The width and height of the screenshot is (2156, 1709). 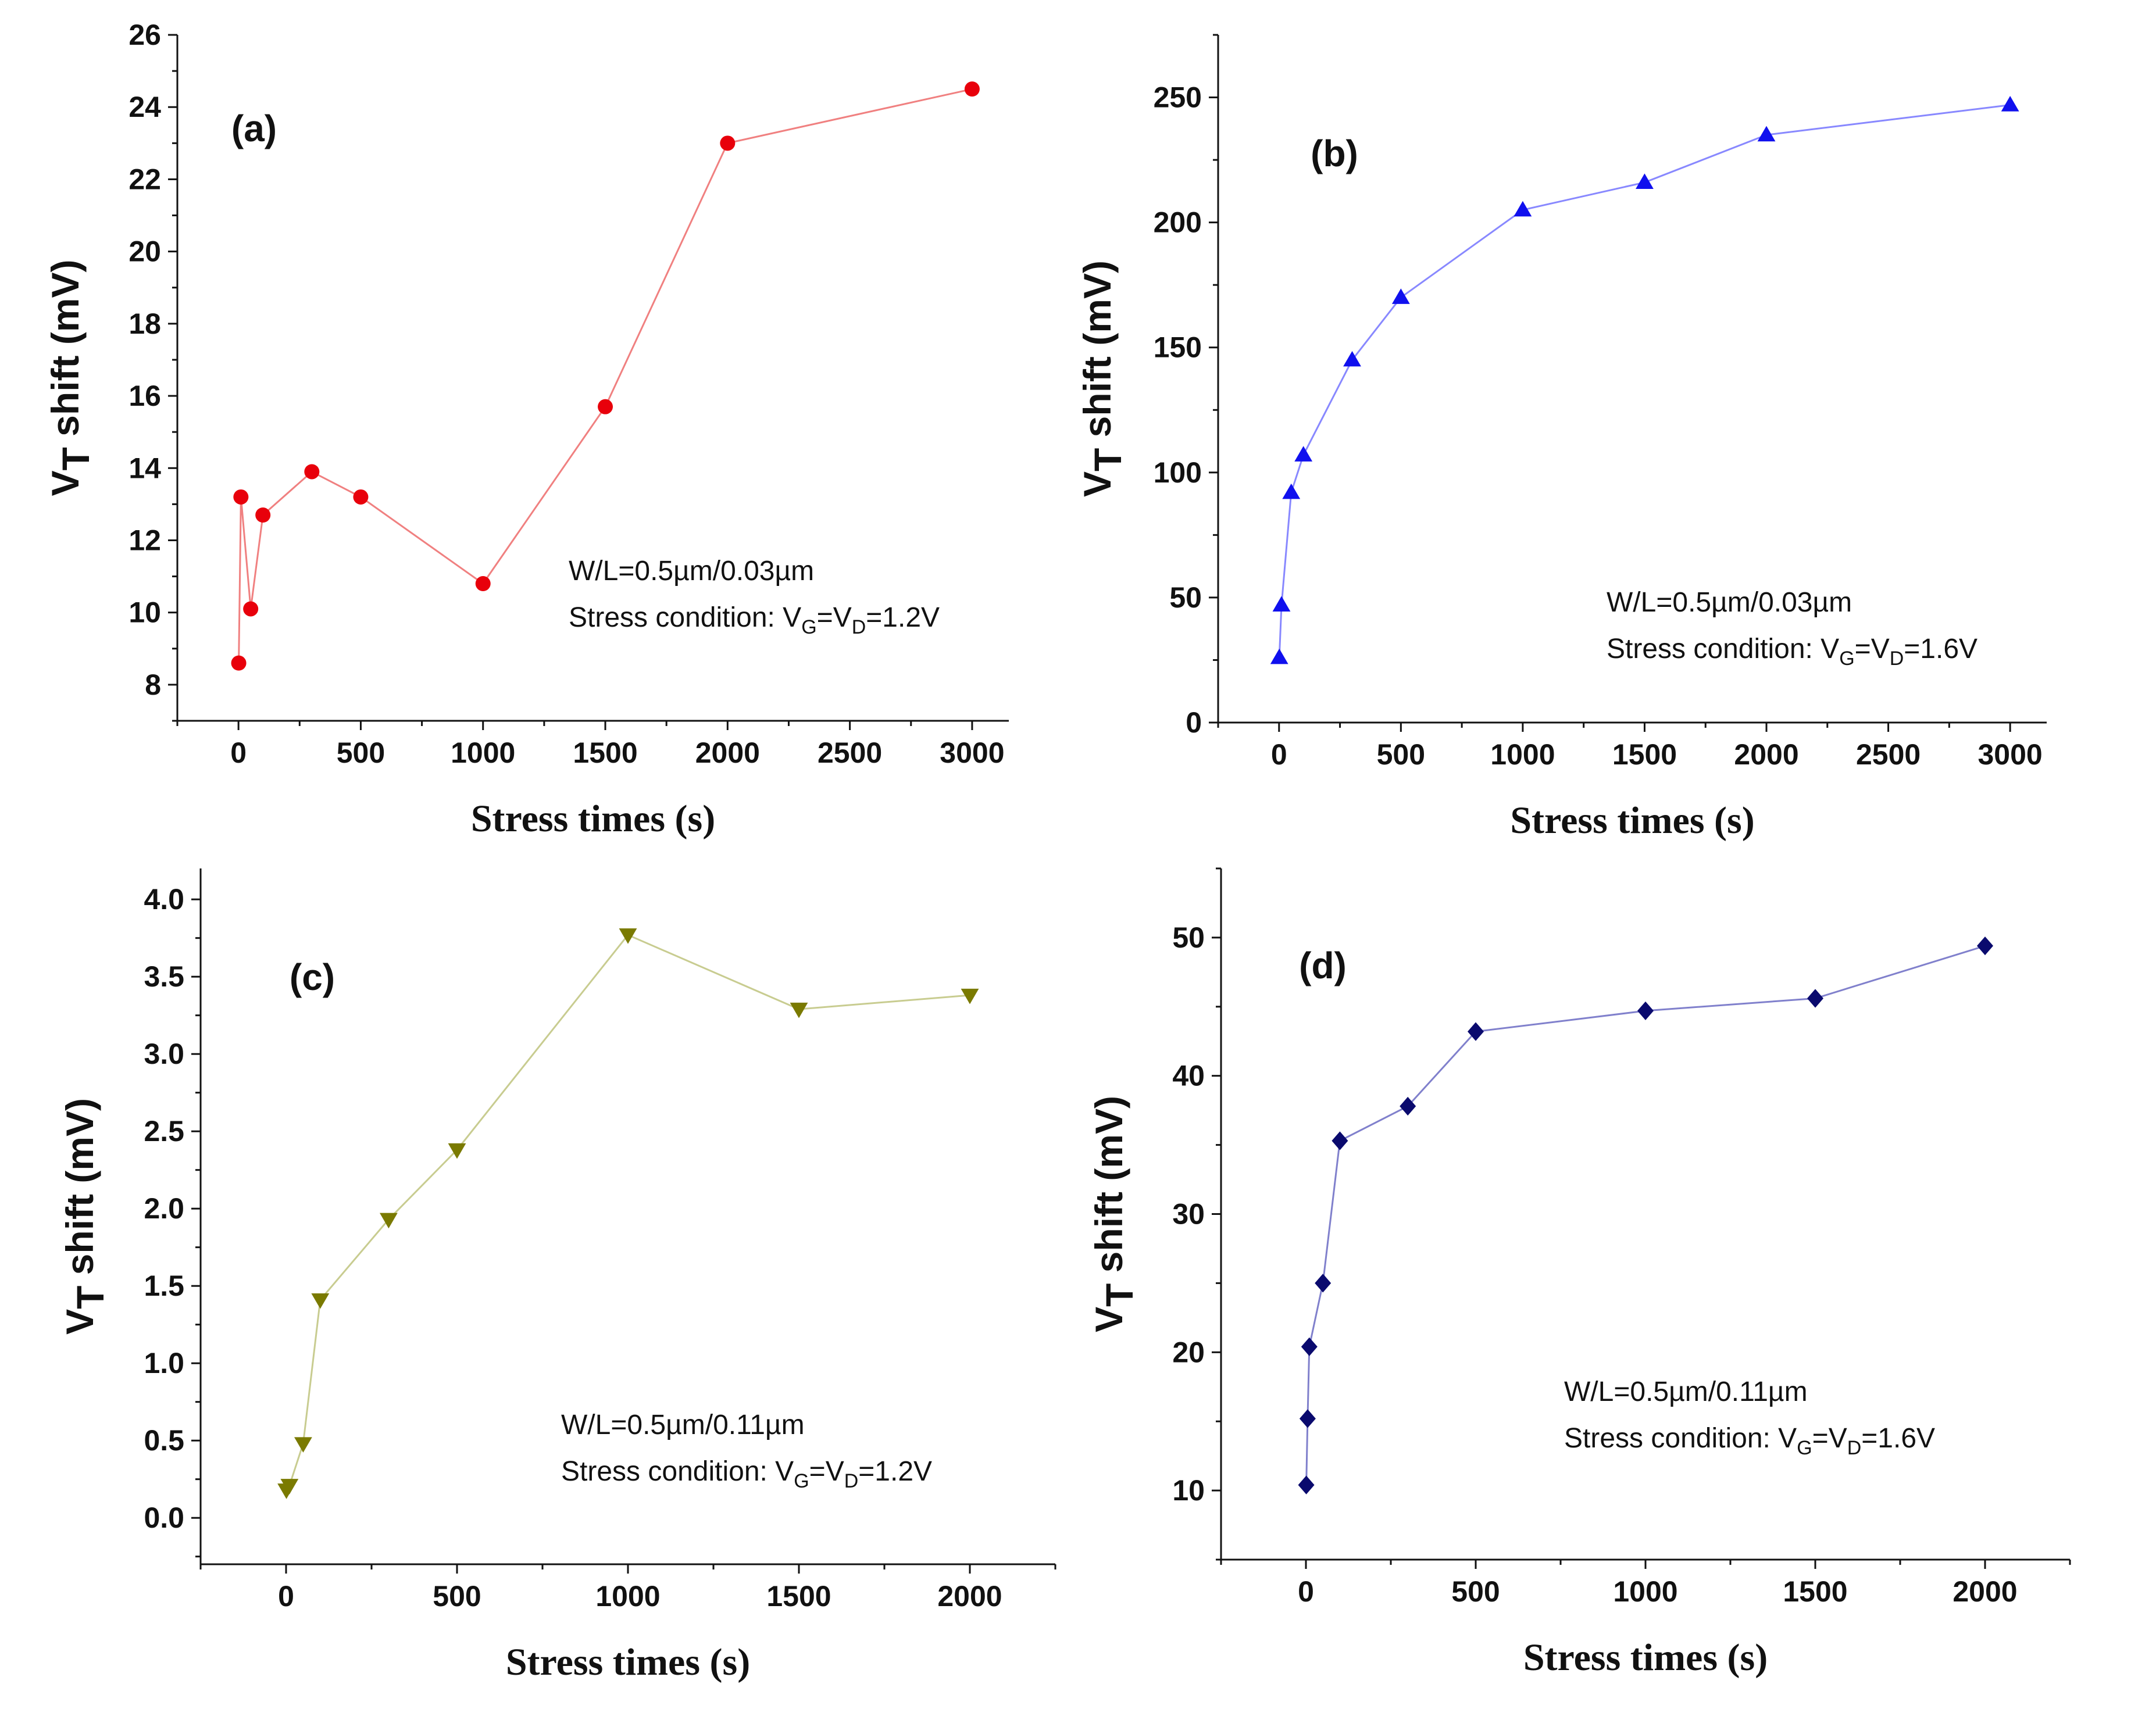 I want to click on annotation-stress-text: Stress condition: VG=VD=1.2V, so click(x=746, y=1474).